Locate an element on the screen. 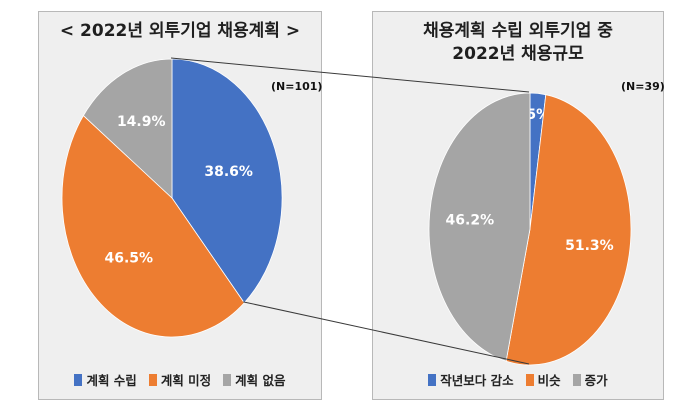 Image resolution: width=698 pixels, height=410 pixels. left-sample-size: (N=101) is located at coordinates (297, 86).